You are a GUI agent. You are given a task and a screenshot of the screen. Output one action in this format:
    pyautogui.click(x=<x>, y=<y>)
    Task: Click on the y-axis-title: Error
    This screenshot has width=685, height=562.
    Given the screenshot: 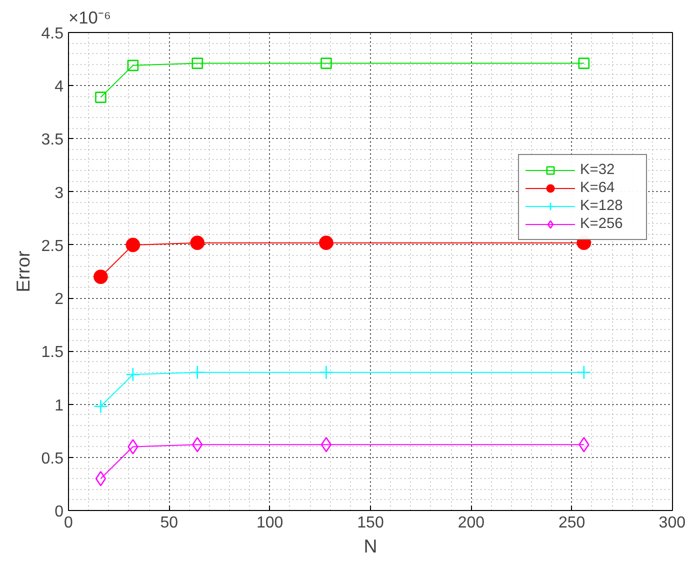 What is the action you would take?
    pyautogui.click(x=23, y=271)
    